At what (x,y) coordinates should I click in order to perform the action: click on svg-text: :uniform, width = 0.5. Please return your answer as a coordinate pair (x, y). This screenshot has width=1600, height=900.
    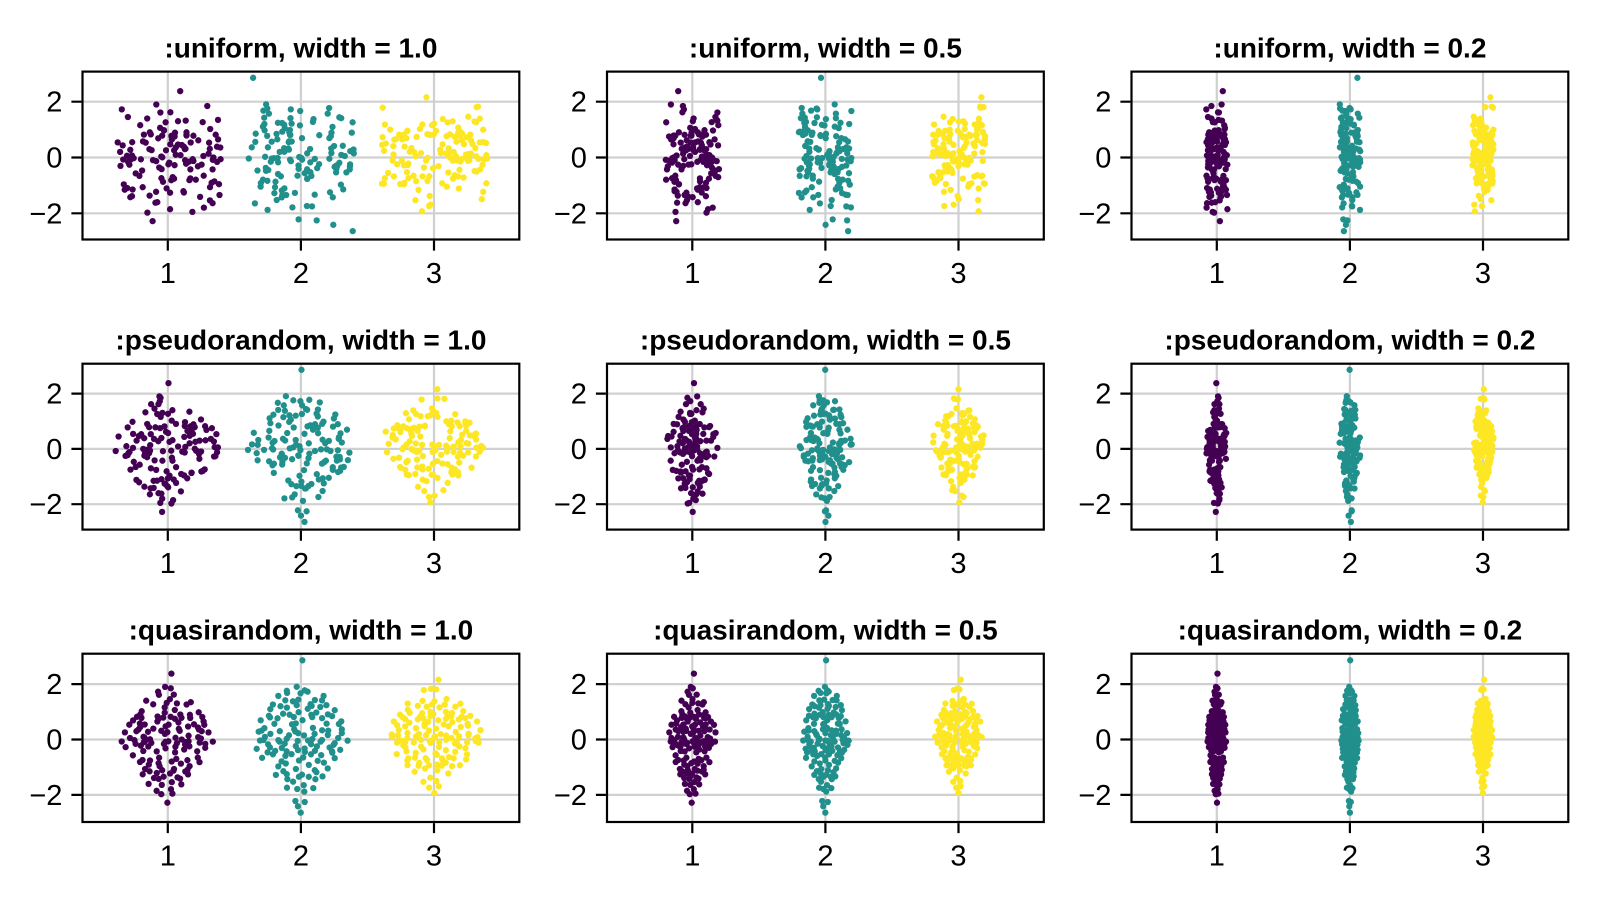
    Looking at the image, I should click on (825, 47).